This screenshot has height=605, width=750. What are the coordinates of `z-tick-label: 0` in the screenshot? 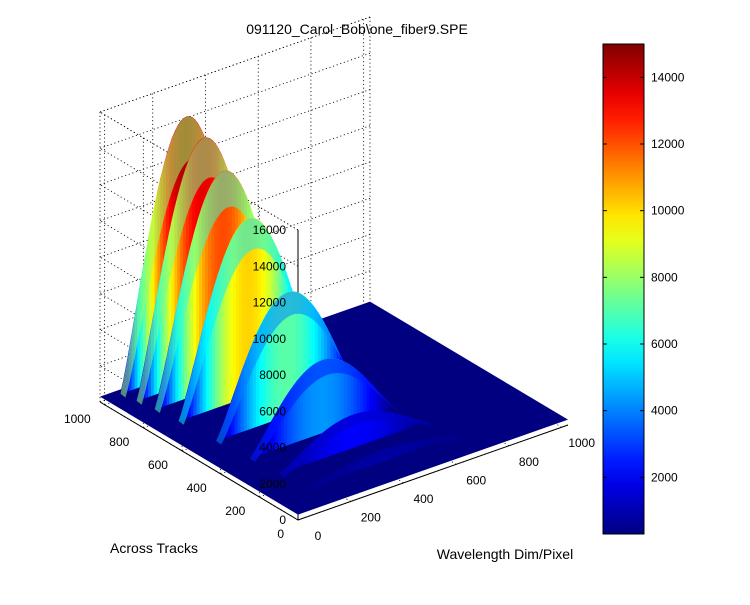 It's located at (282, 520).